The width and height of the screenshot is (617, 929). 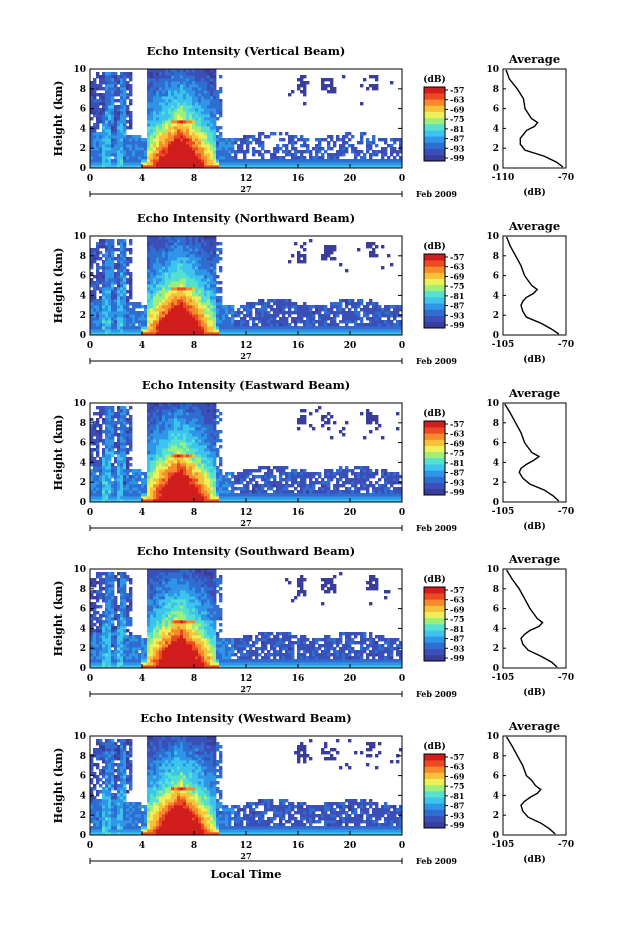 I want to click on colorbar-label: -69, so click(x=457, y=276).